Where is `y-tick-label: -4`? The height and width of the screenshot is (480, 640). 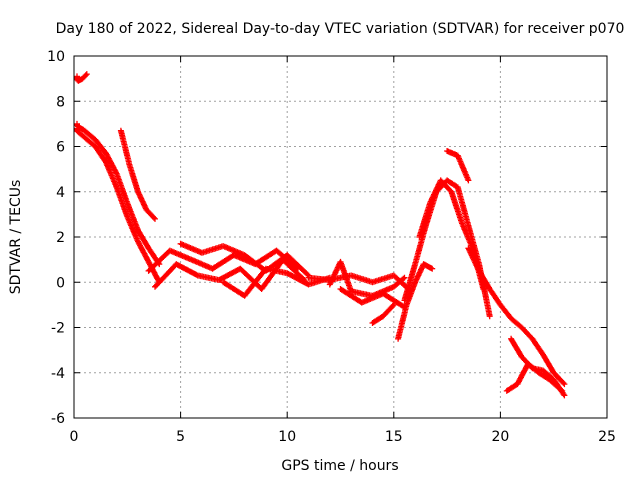
y-tick-label: -4 is located at coordinates (58, 374).